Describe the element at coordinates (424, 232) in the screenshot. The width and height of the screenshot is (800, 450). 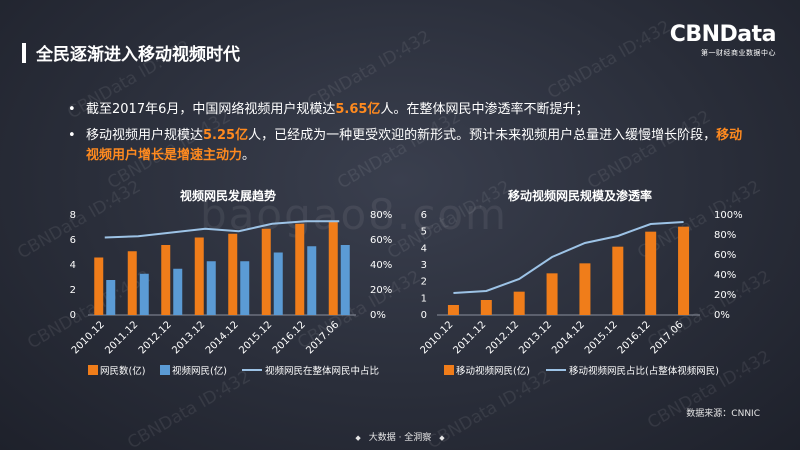
I see `y-tick-label: 5` at that location.